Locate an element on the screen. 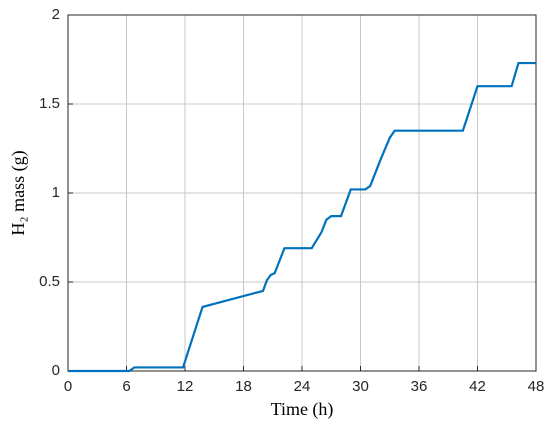 This screenshot has width=550, height=432. x-tick-label: 42 is located at coordinates (477, 386).